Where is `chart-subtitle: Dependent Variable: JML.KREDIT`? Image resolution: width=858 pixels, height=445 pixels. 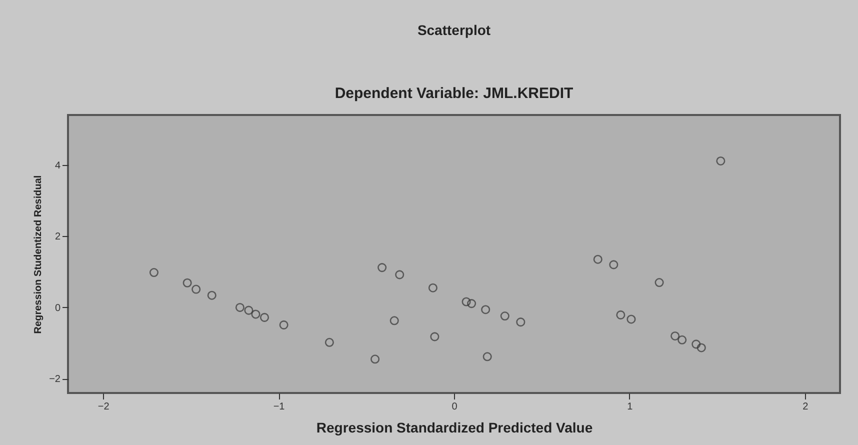
chart-subtitle: Dependent Variable: JML.KREDIT is located at coordinates (454, 93).